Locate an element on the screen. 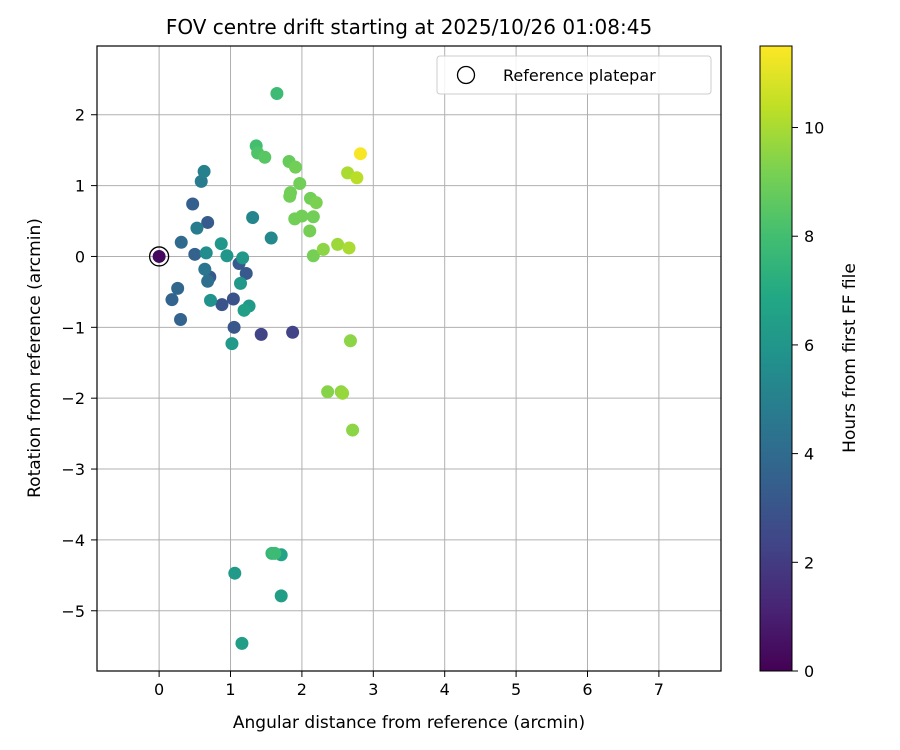  y-tick-label: −3 is located at coordinates (73, 469).